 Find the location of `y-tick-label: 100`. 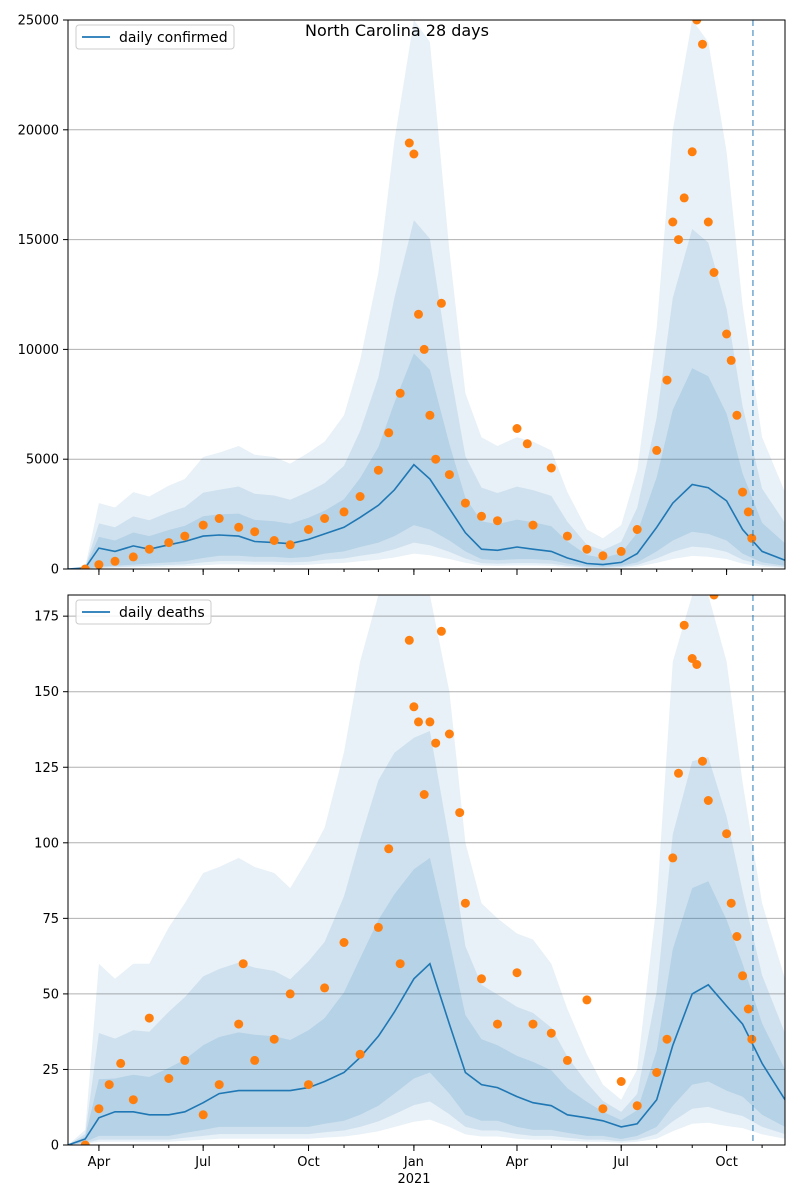

y-tick-label: 100 is located at coordinates (46, 843).